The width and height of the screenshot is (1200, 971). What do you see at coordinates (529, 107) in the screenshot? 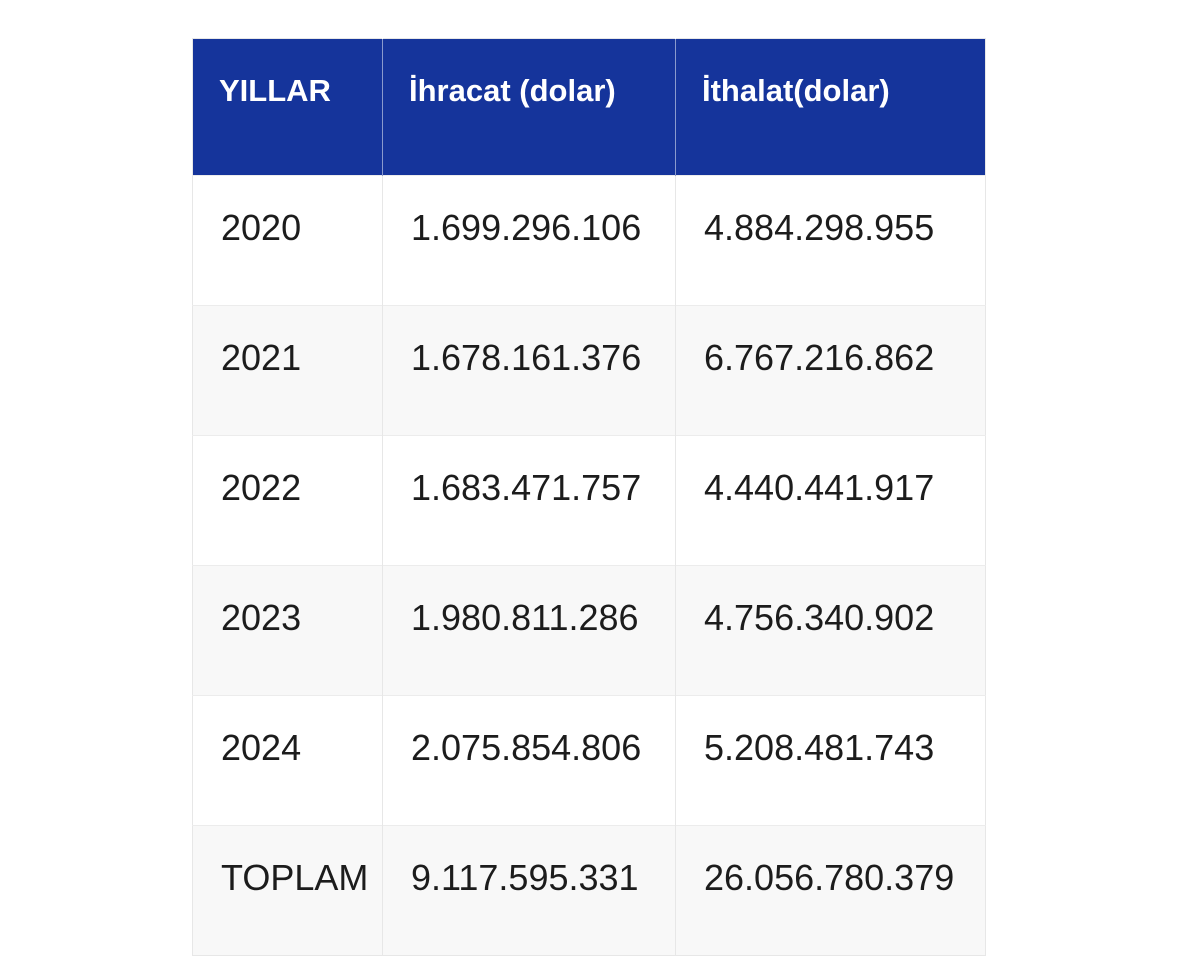
I see `column-header-ihracat: İhracat (dolar)` at bounding box center [529, 107].